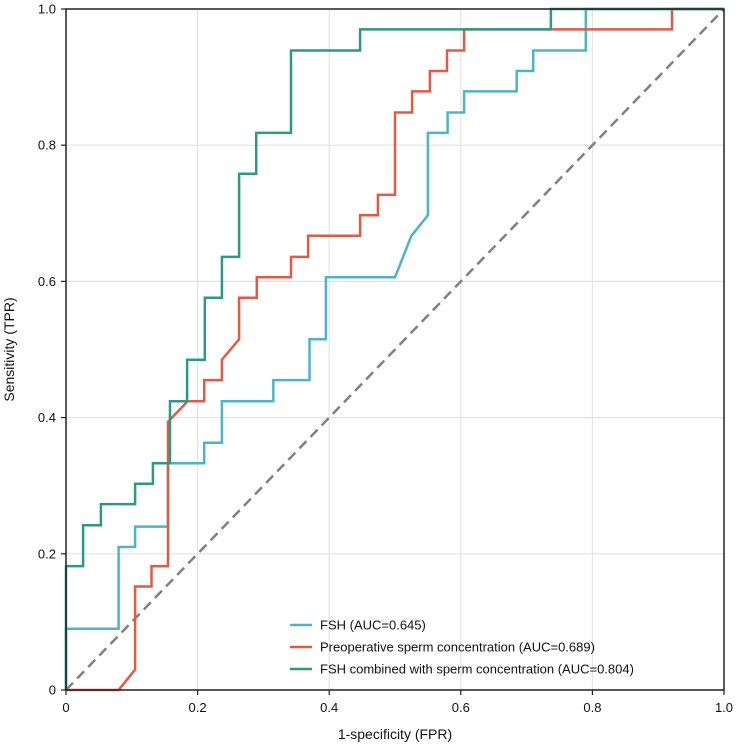 This screenshot has width=738, height=745. What do you see at coordinates (9, 349) in the screenshot?
I see `y-axis-label: Sensitivity (TPR)` at bounding box center [9, 349].